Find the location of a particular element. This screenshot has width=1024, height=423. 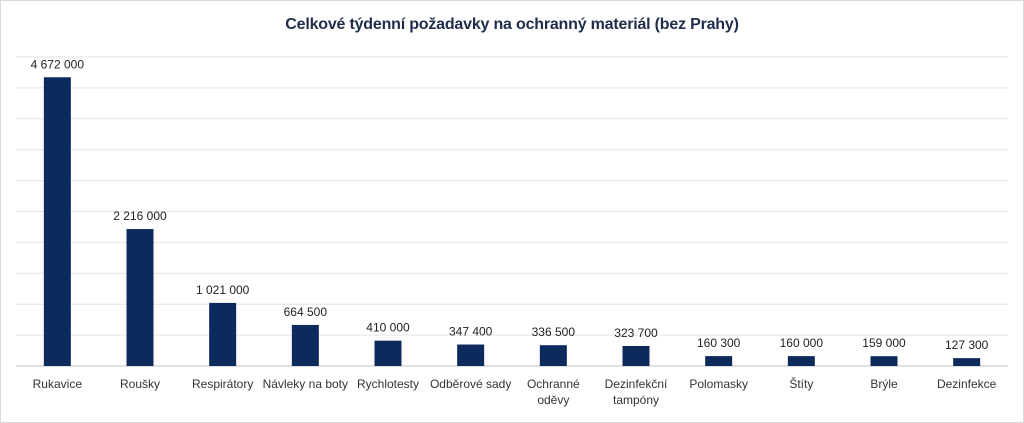

category-label: Rukavice is located at coordinates (58, 384).